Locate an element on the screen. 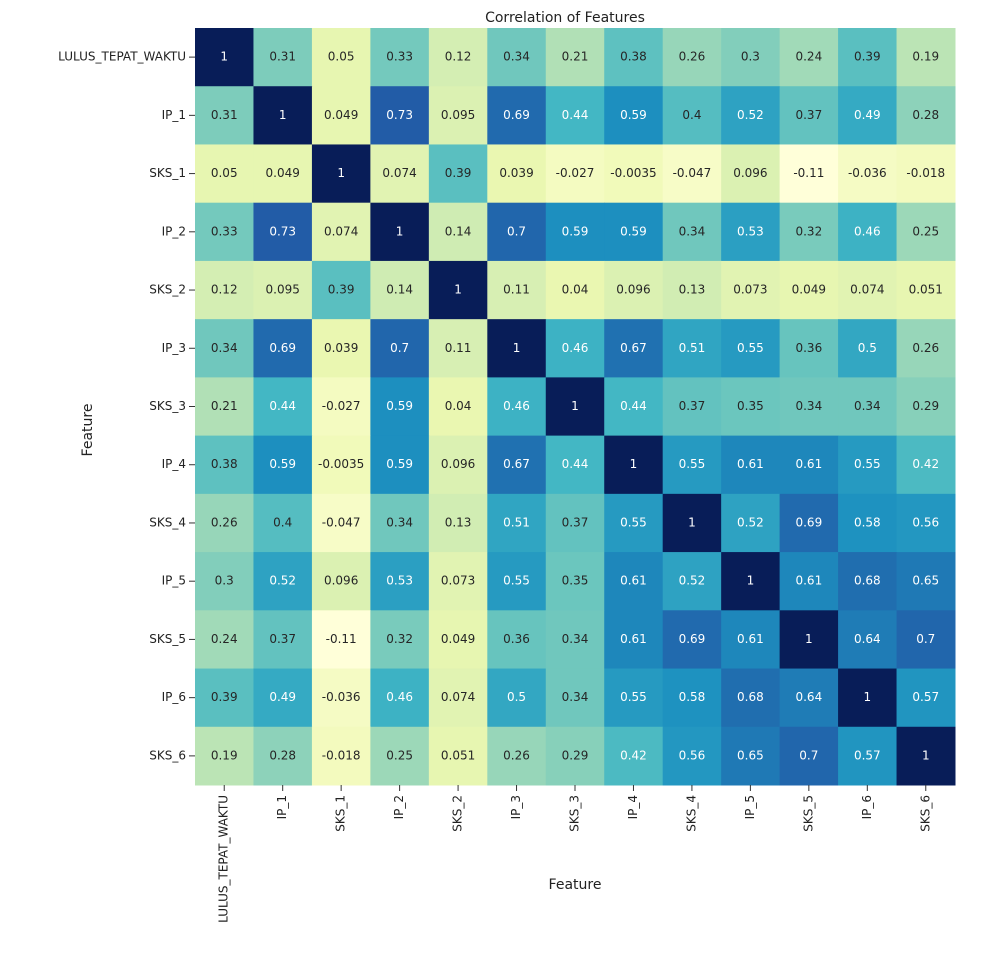  cell-label: 0.51 is located at coordinates (692, 348).